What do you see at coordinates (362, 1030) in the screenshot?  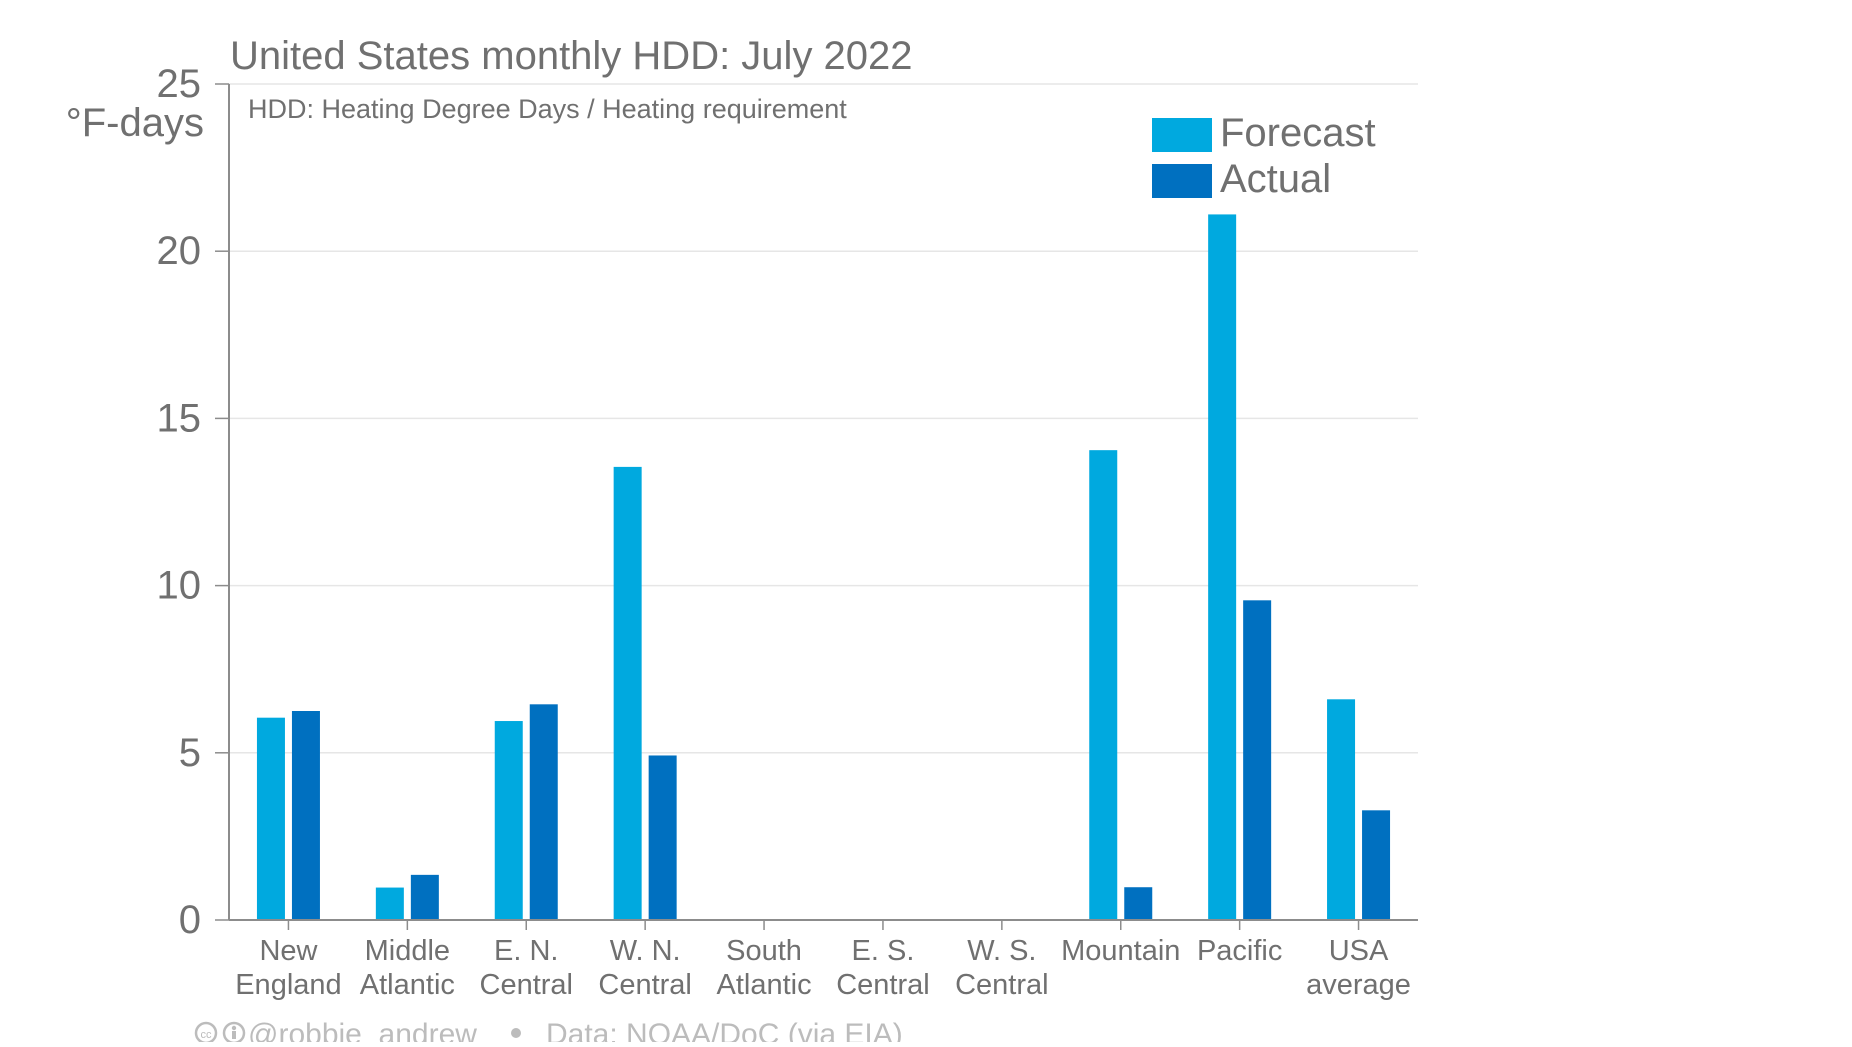 I see `footer-credit: @robbie_andrew` at bounding box center [362, 1030].